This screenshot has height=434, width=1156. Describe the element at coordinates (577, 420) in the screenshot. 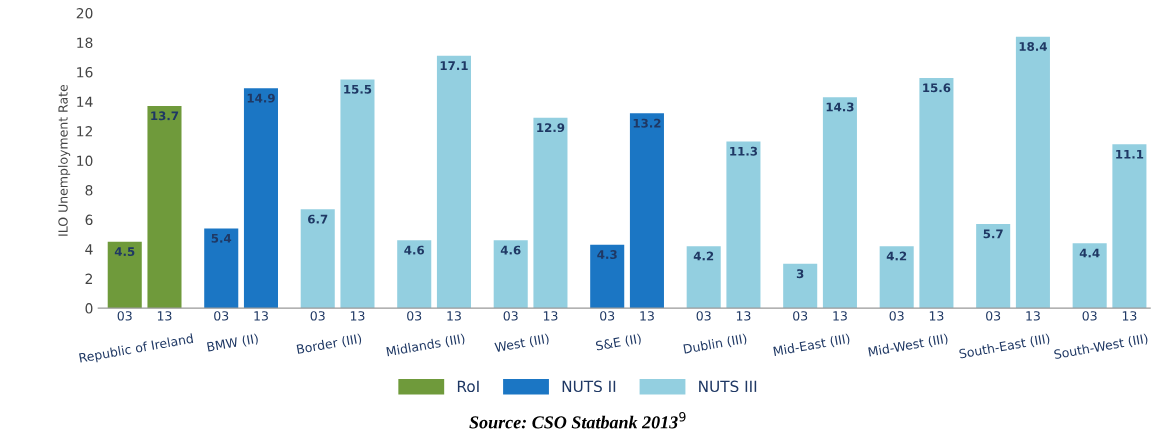

I see `source-note: Source: CSO Statbank 2013$^{9}$` at that location.